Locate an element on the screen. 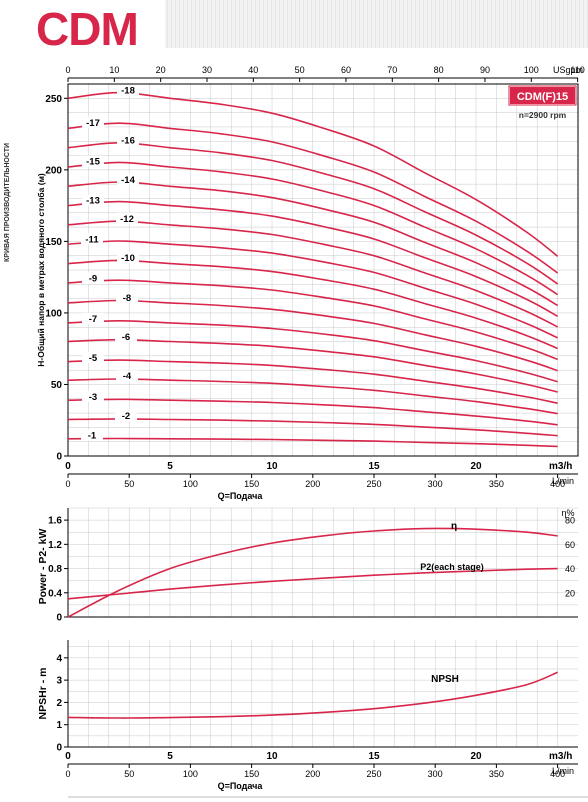 The width and height of the screenshot is (588, 802). power-curve is located at coordinates (312, 583).